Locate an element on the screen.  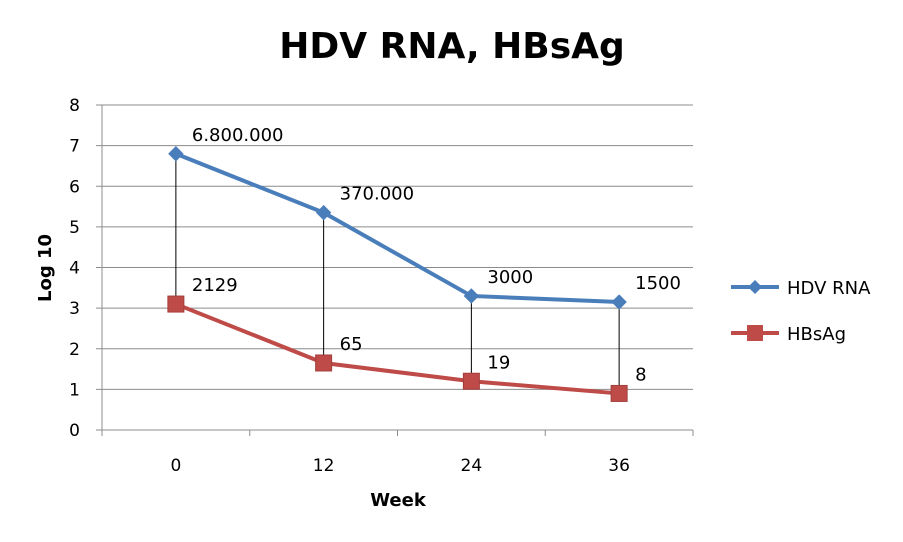
y-tick-label: 6 is located at coordinates (74, 187).